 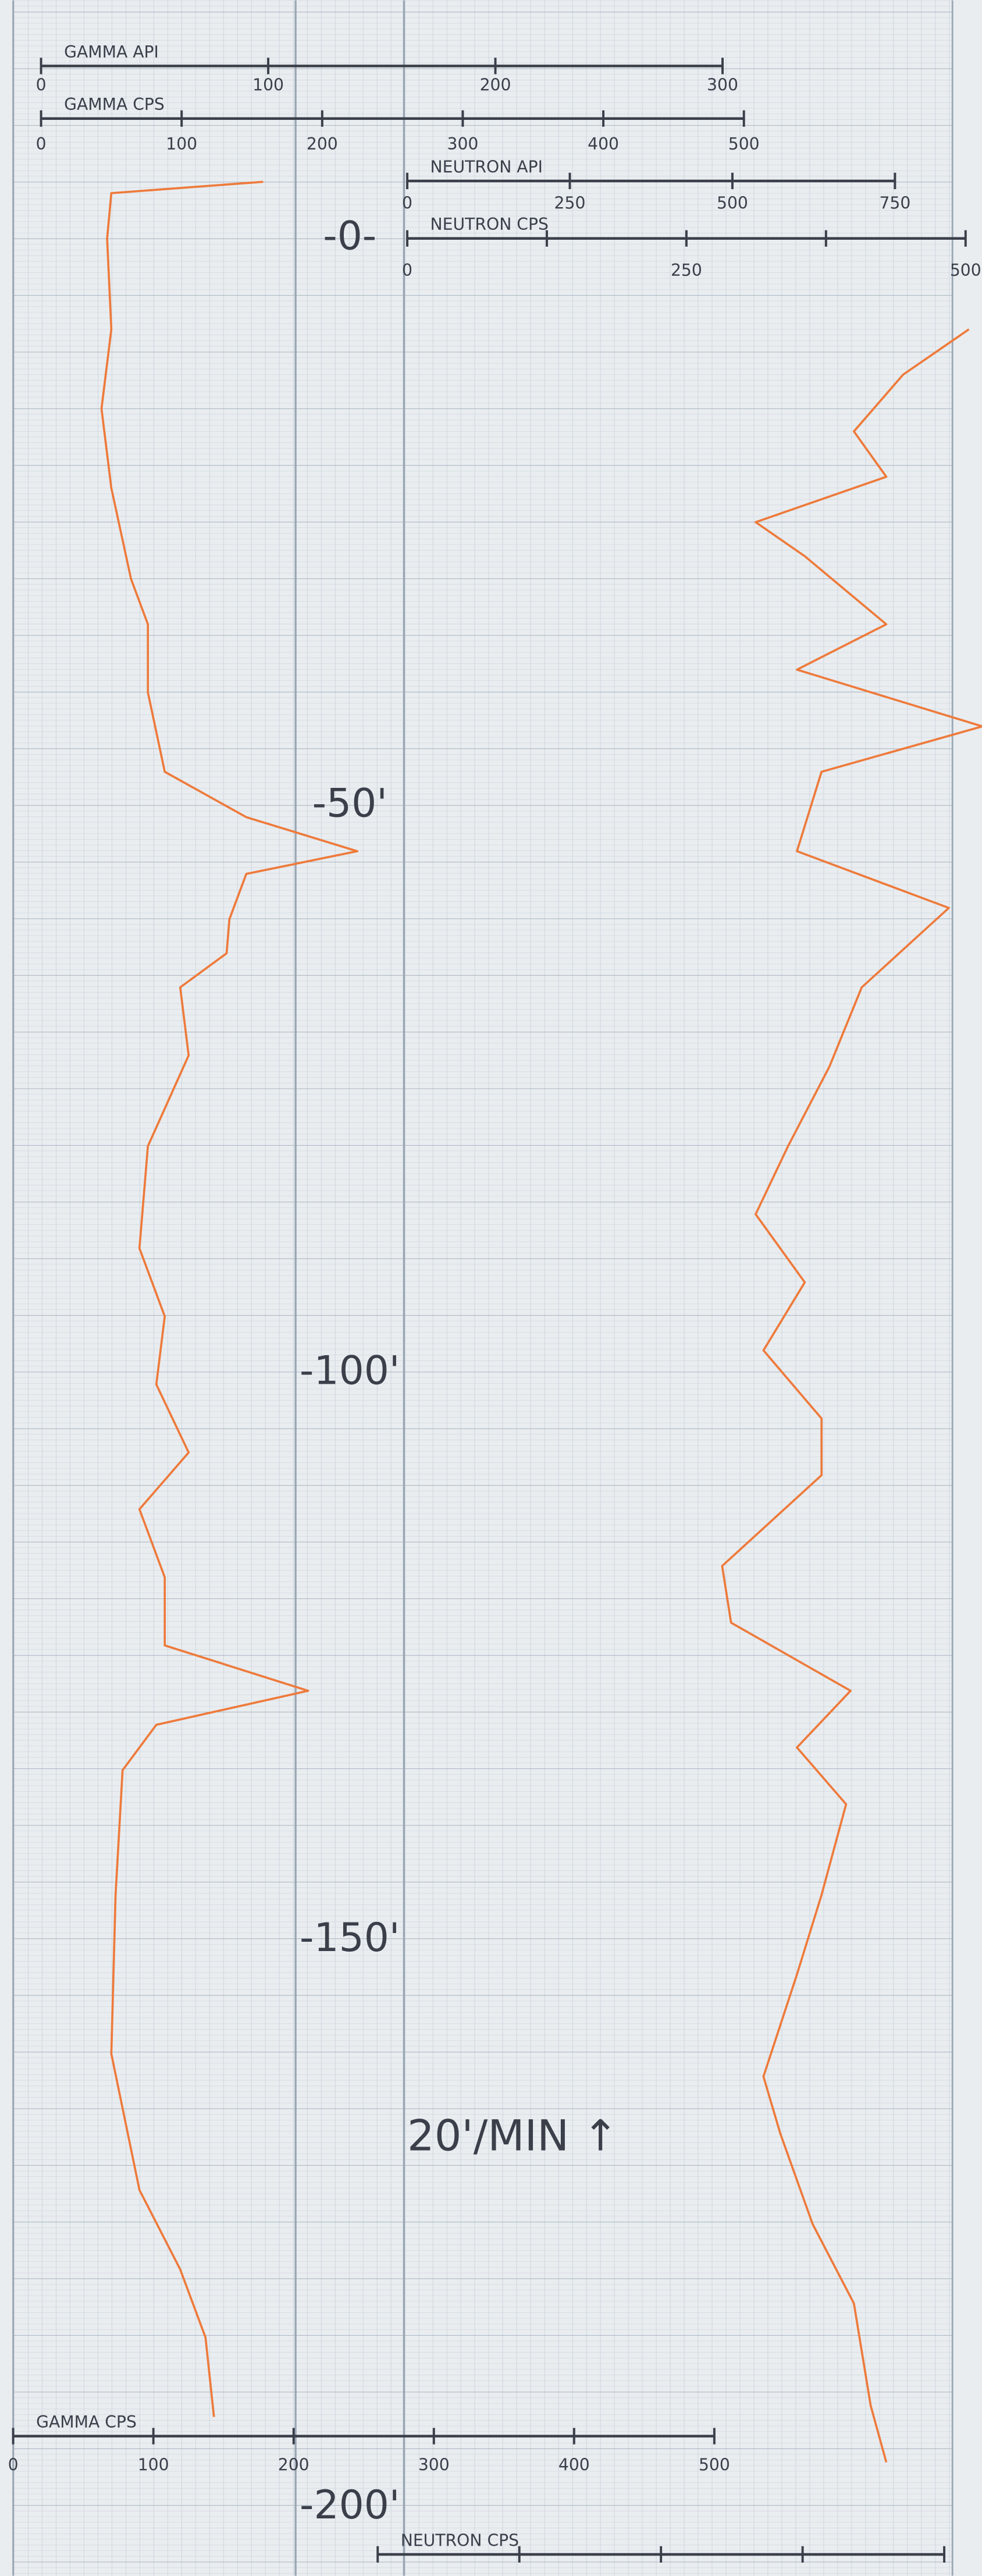 I want to click on depth-label: -0-, so click(x=349, y=235).